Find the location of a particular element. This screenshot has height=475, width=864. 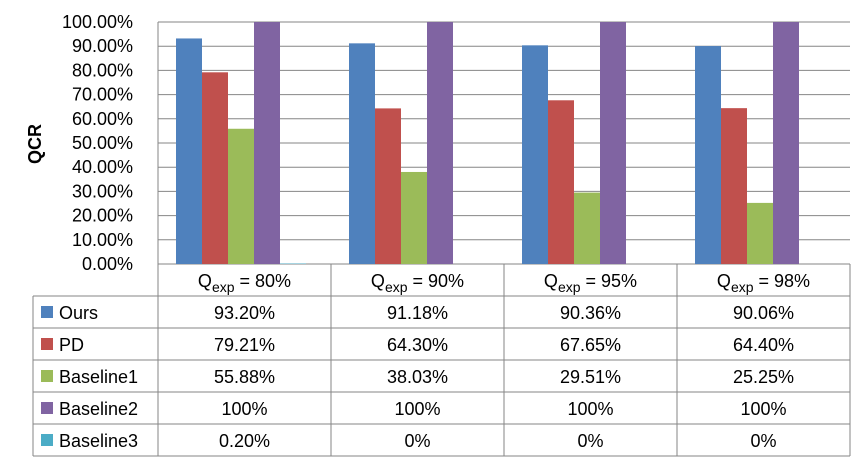

data-label: 0.20% is located at coordinates (244, 441).